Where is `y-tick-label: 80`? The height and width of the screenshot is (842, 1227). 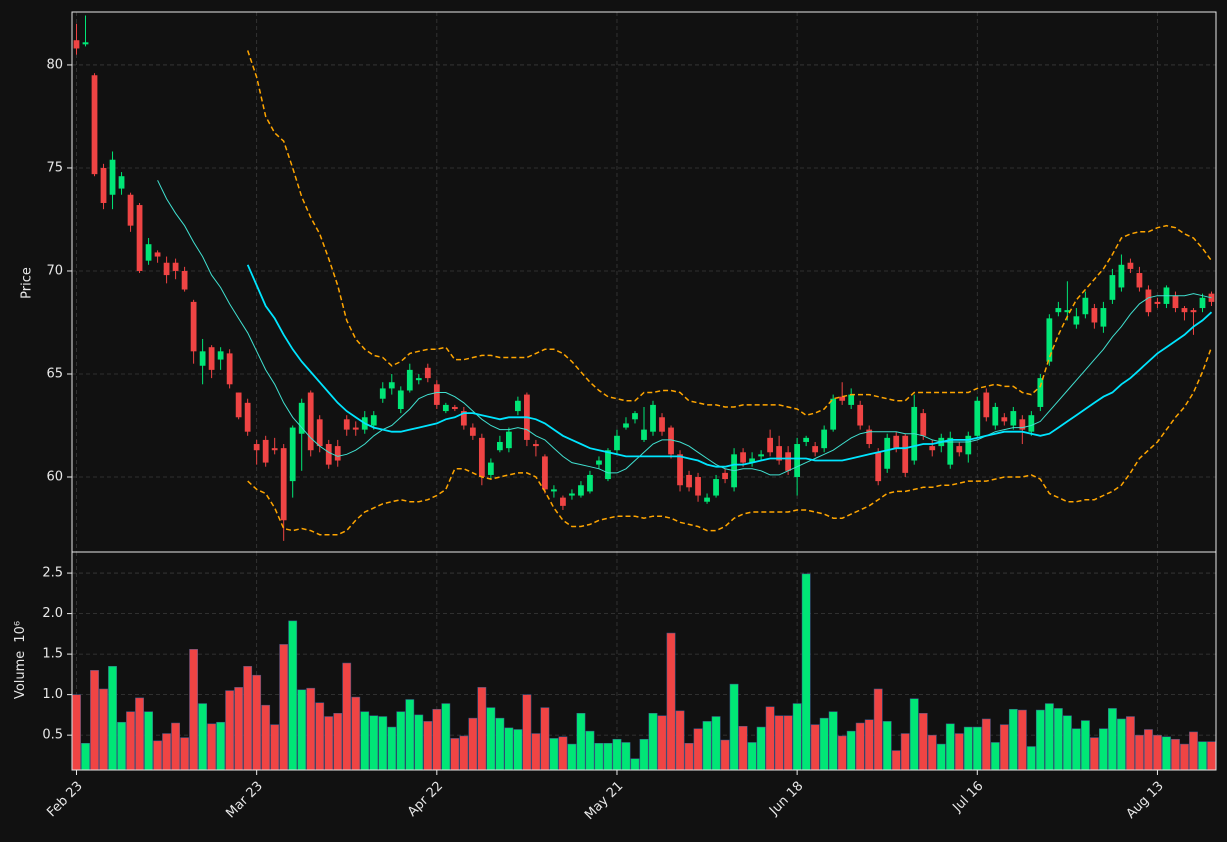
y-tick-label: 80 is located at coordinates (54, 64).